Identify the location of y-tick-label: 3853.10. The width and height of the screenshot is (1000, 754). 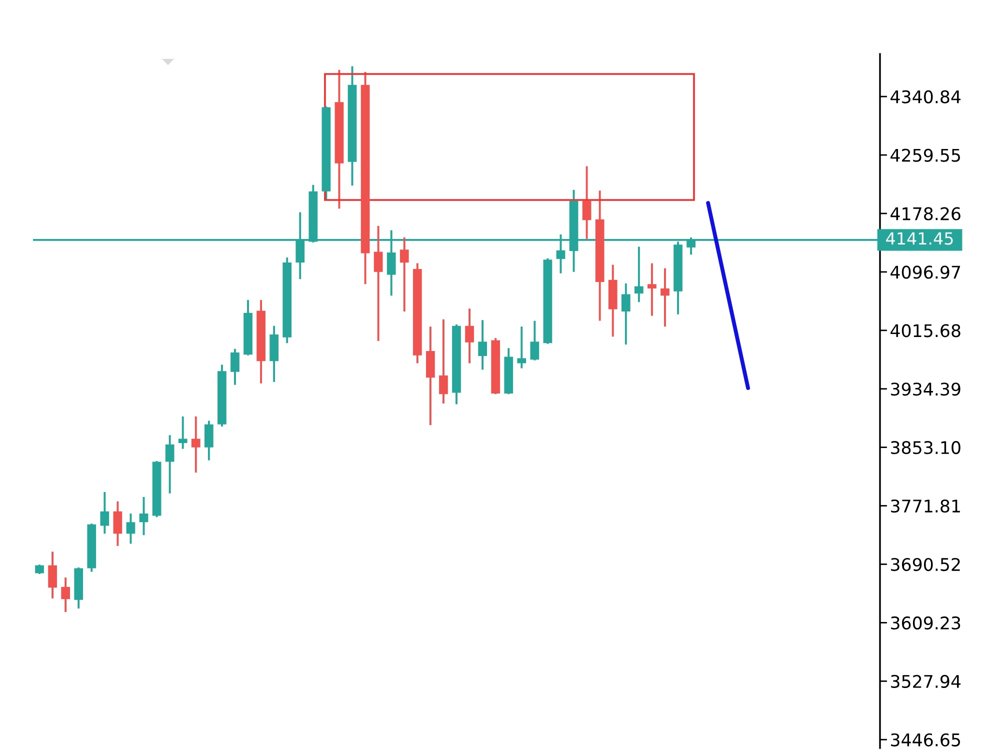
(925, 447).